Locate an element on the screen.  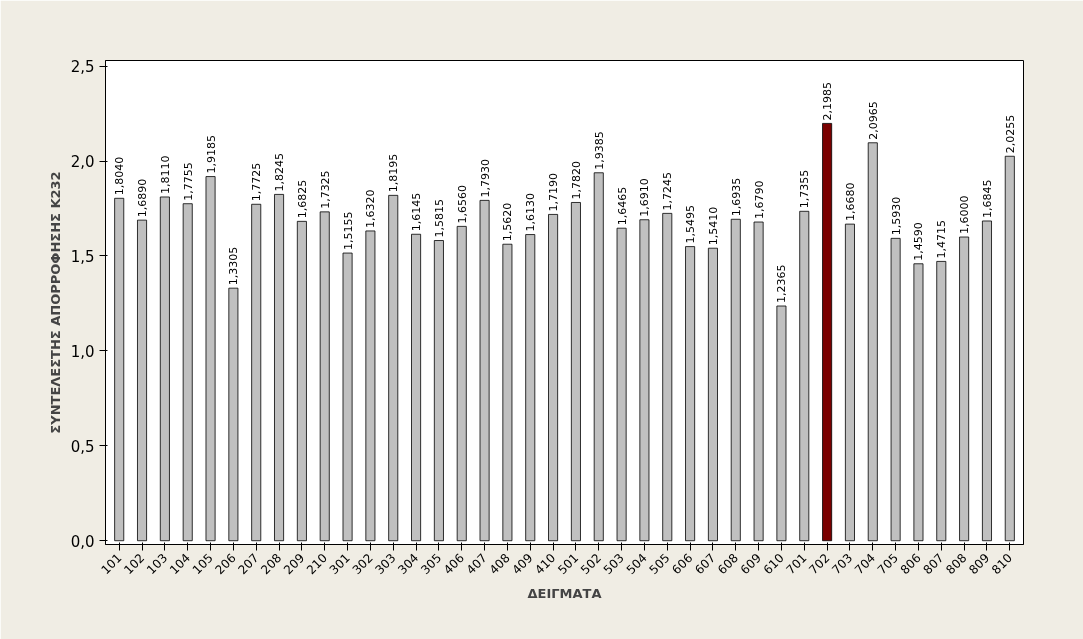
data-label: 1,2365 is located at coordinates (782, 284).